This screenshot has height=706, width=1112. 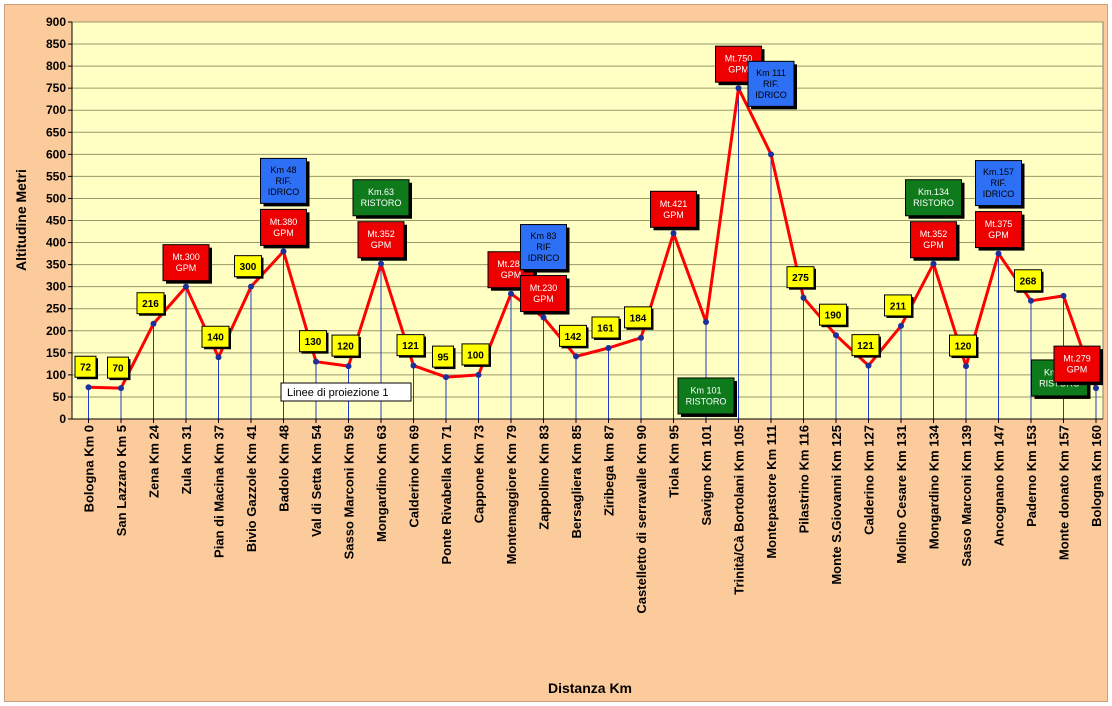 What do you see at coordinates (414, 476) in the screenshot?
I see `x-tick-label: Calderino Km 69` at bounding box center [414, 476].